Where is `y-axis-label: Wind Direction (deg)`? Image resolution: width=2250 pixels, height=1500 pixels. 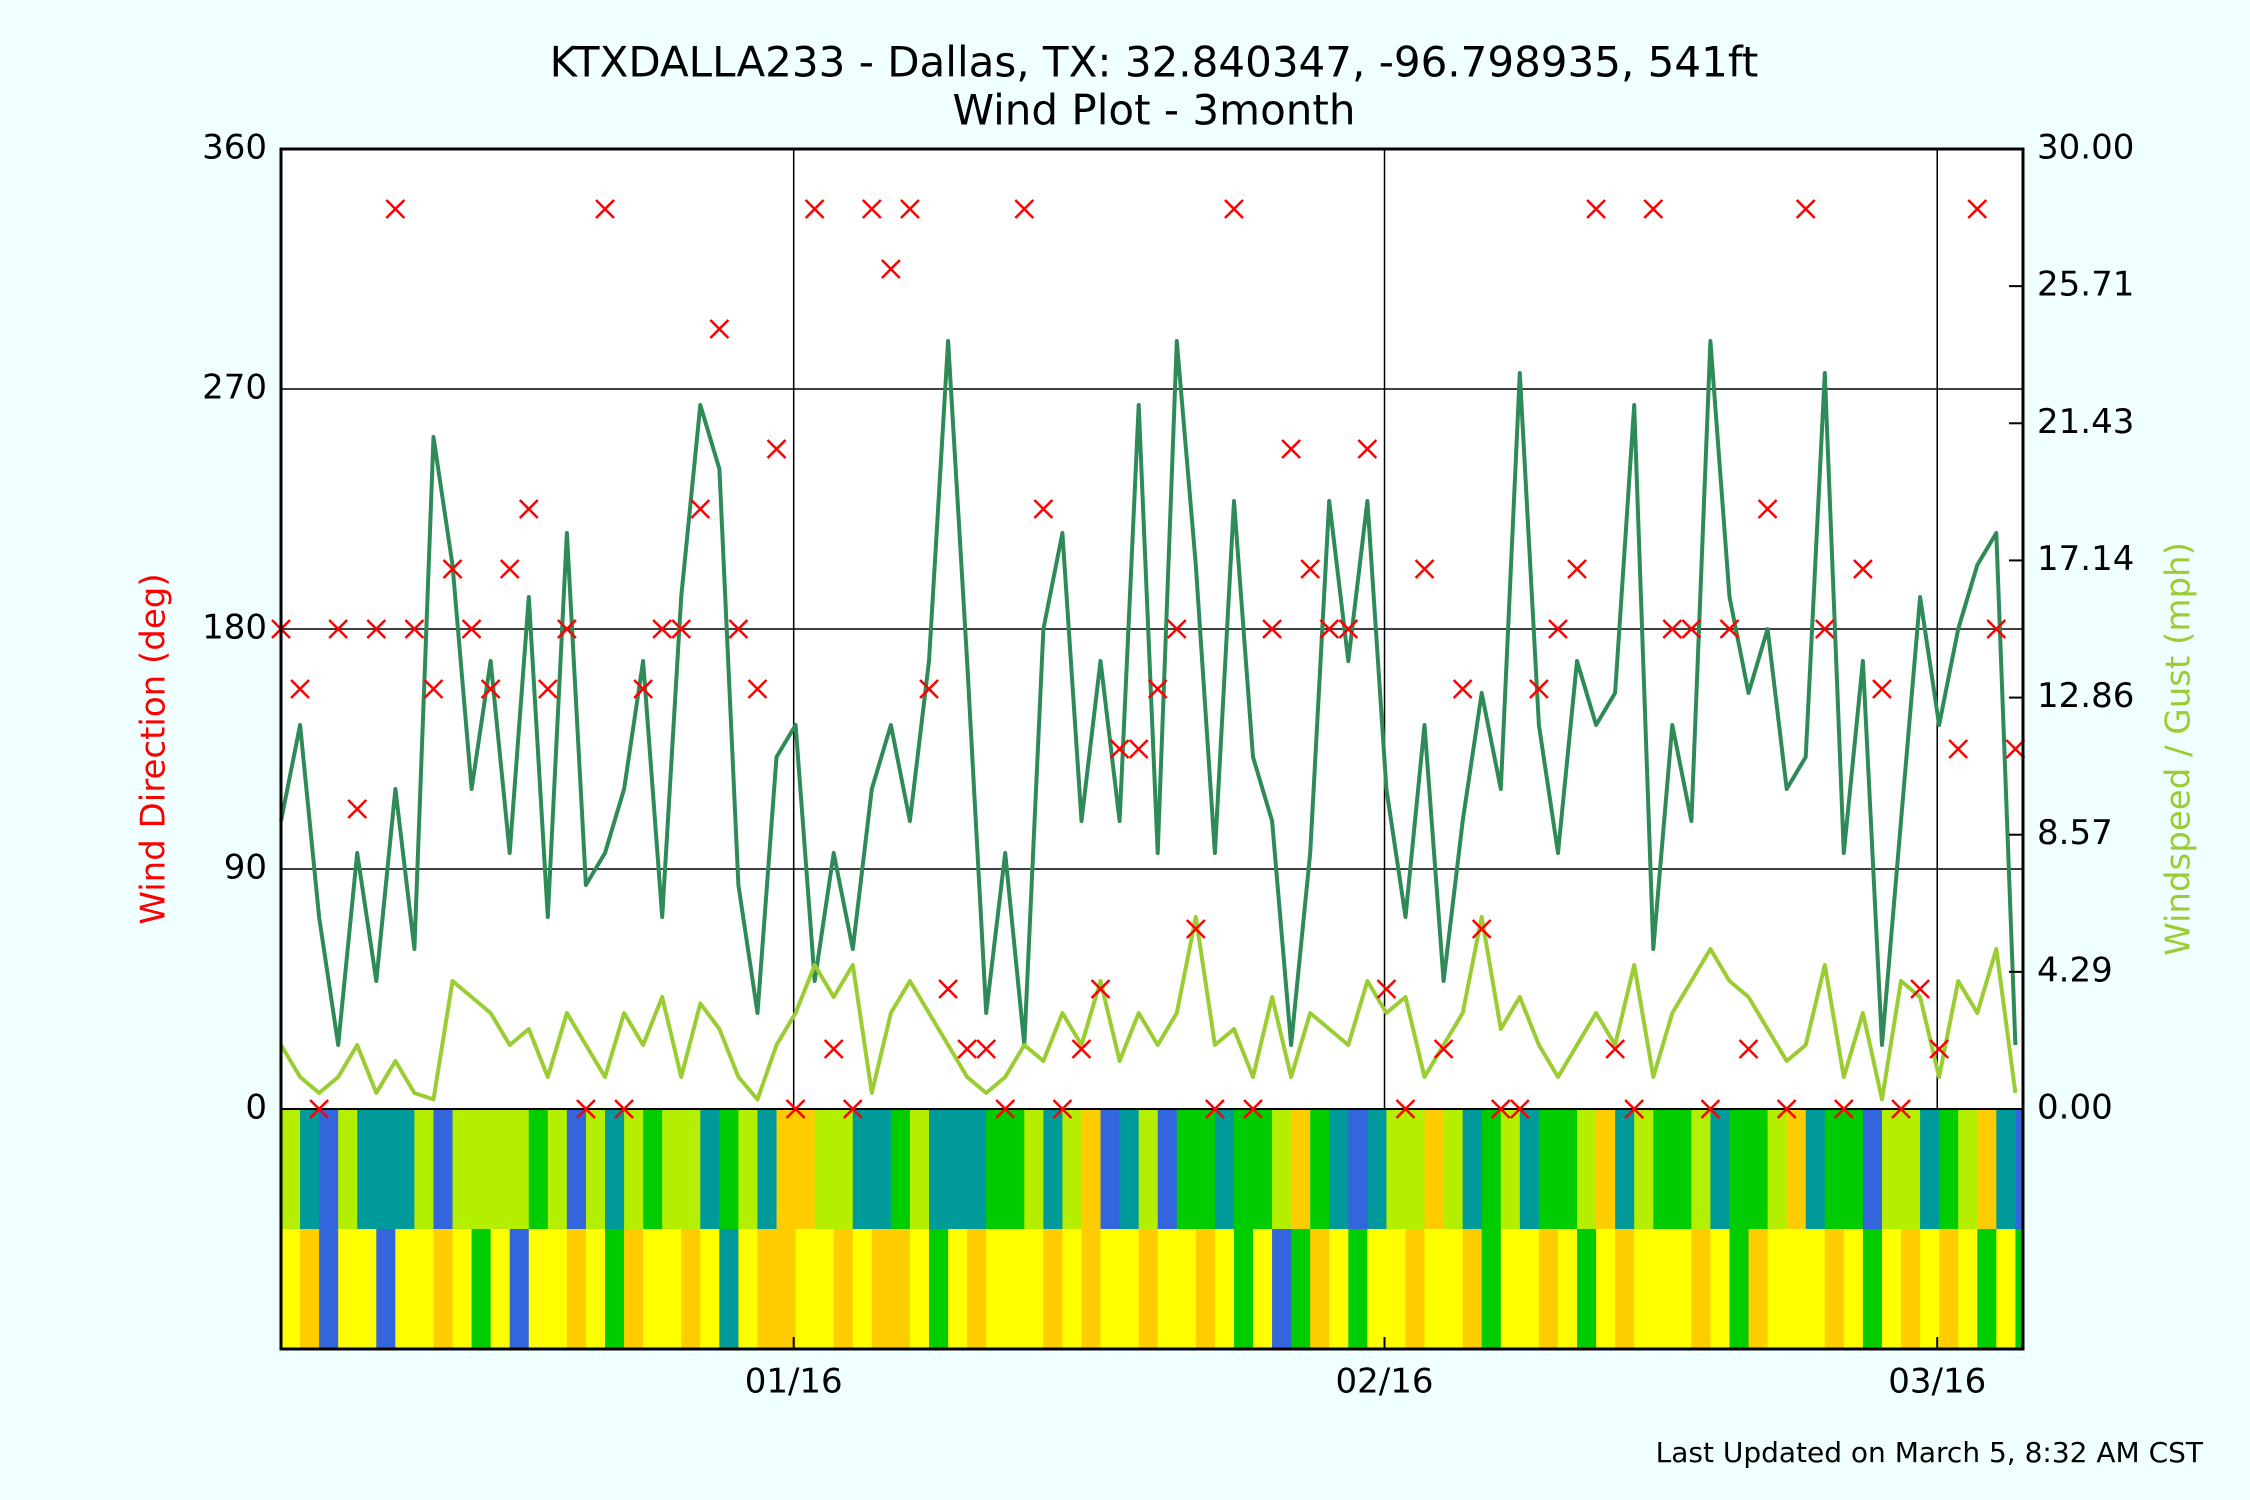 y-axis-label: Wind Direction (deg) is located at coordinates (154, 748).